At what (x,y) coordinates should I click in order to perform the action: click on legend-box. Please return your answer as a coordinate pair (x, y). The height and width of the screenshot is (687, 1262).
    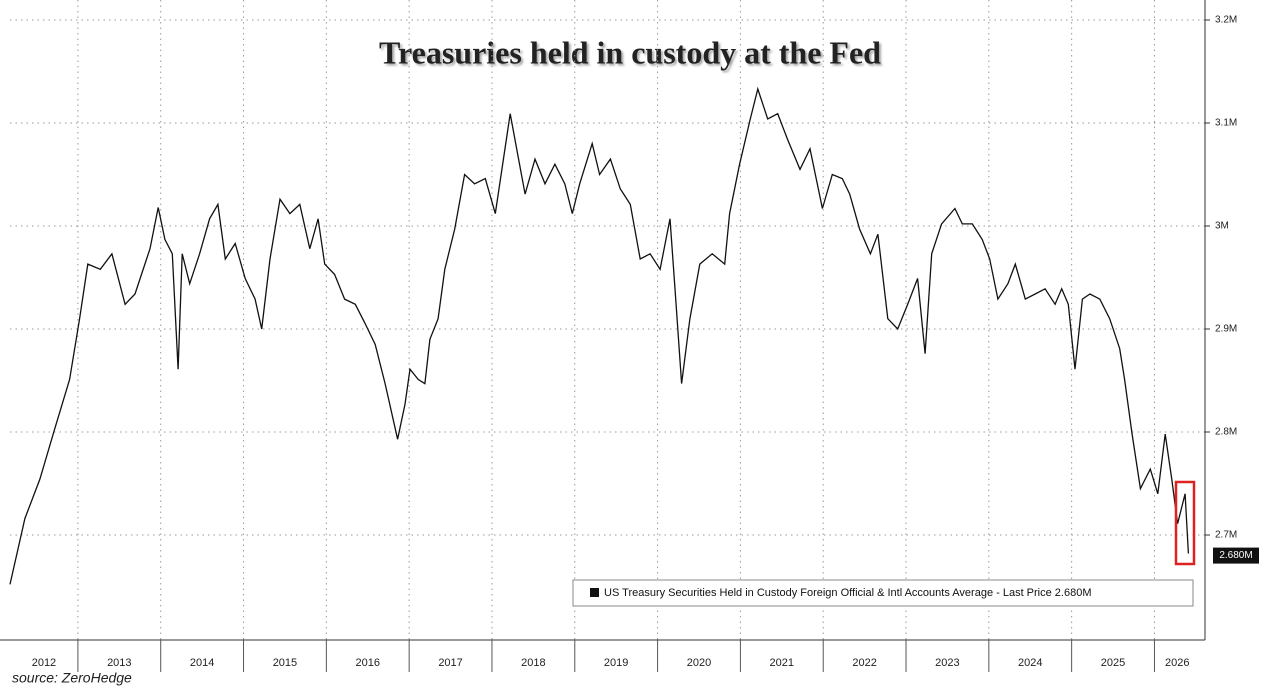
    Looking at the image, I should click on (883, 593).